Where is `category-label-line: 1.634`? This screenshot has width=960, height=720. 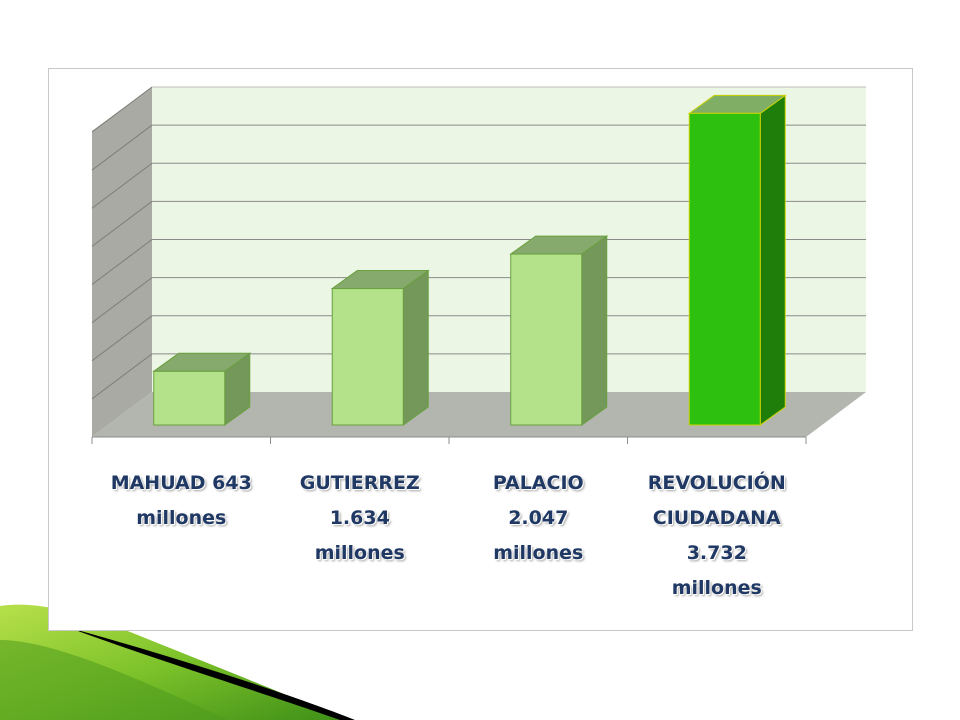 category-label-line: 1.634 is located at coordinates (359, 518).